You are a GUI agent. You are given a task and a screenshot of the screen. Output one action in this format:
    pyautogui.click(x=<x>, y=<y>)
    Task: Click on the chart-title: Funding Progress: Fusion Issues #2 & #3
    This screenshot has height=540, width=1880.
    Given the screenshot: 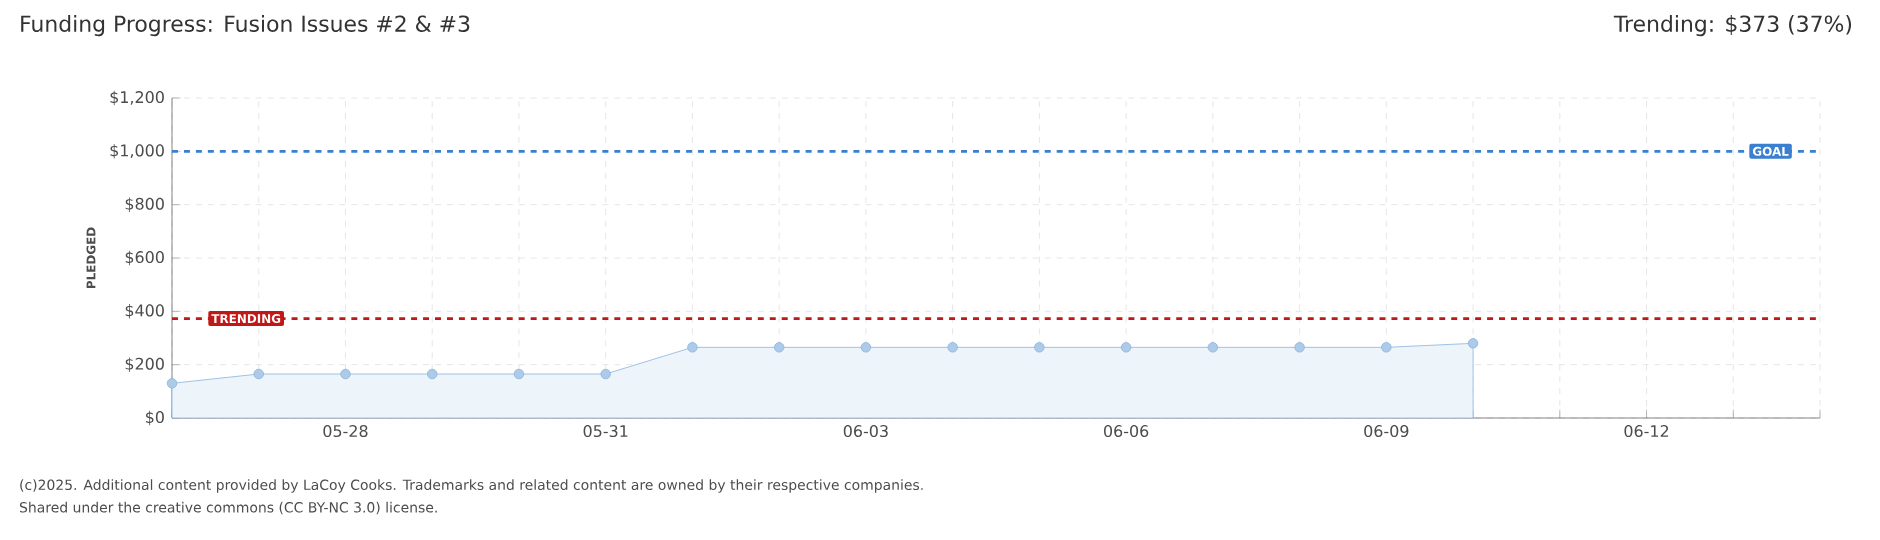 What is the action you would take?
    pyautogui.click(x=245, y=26)
    